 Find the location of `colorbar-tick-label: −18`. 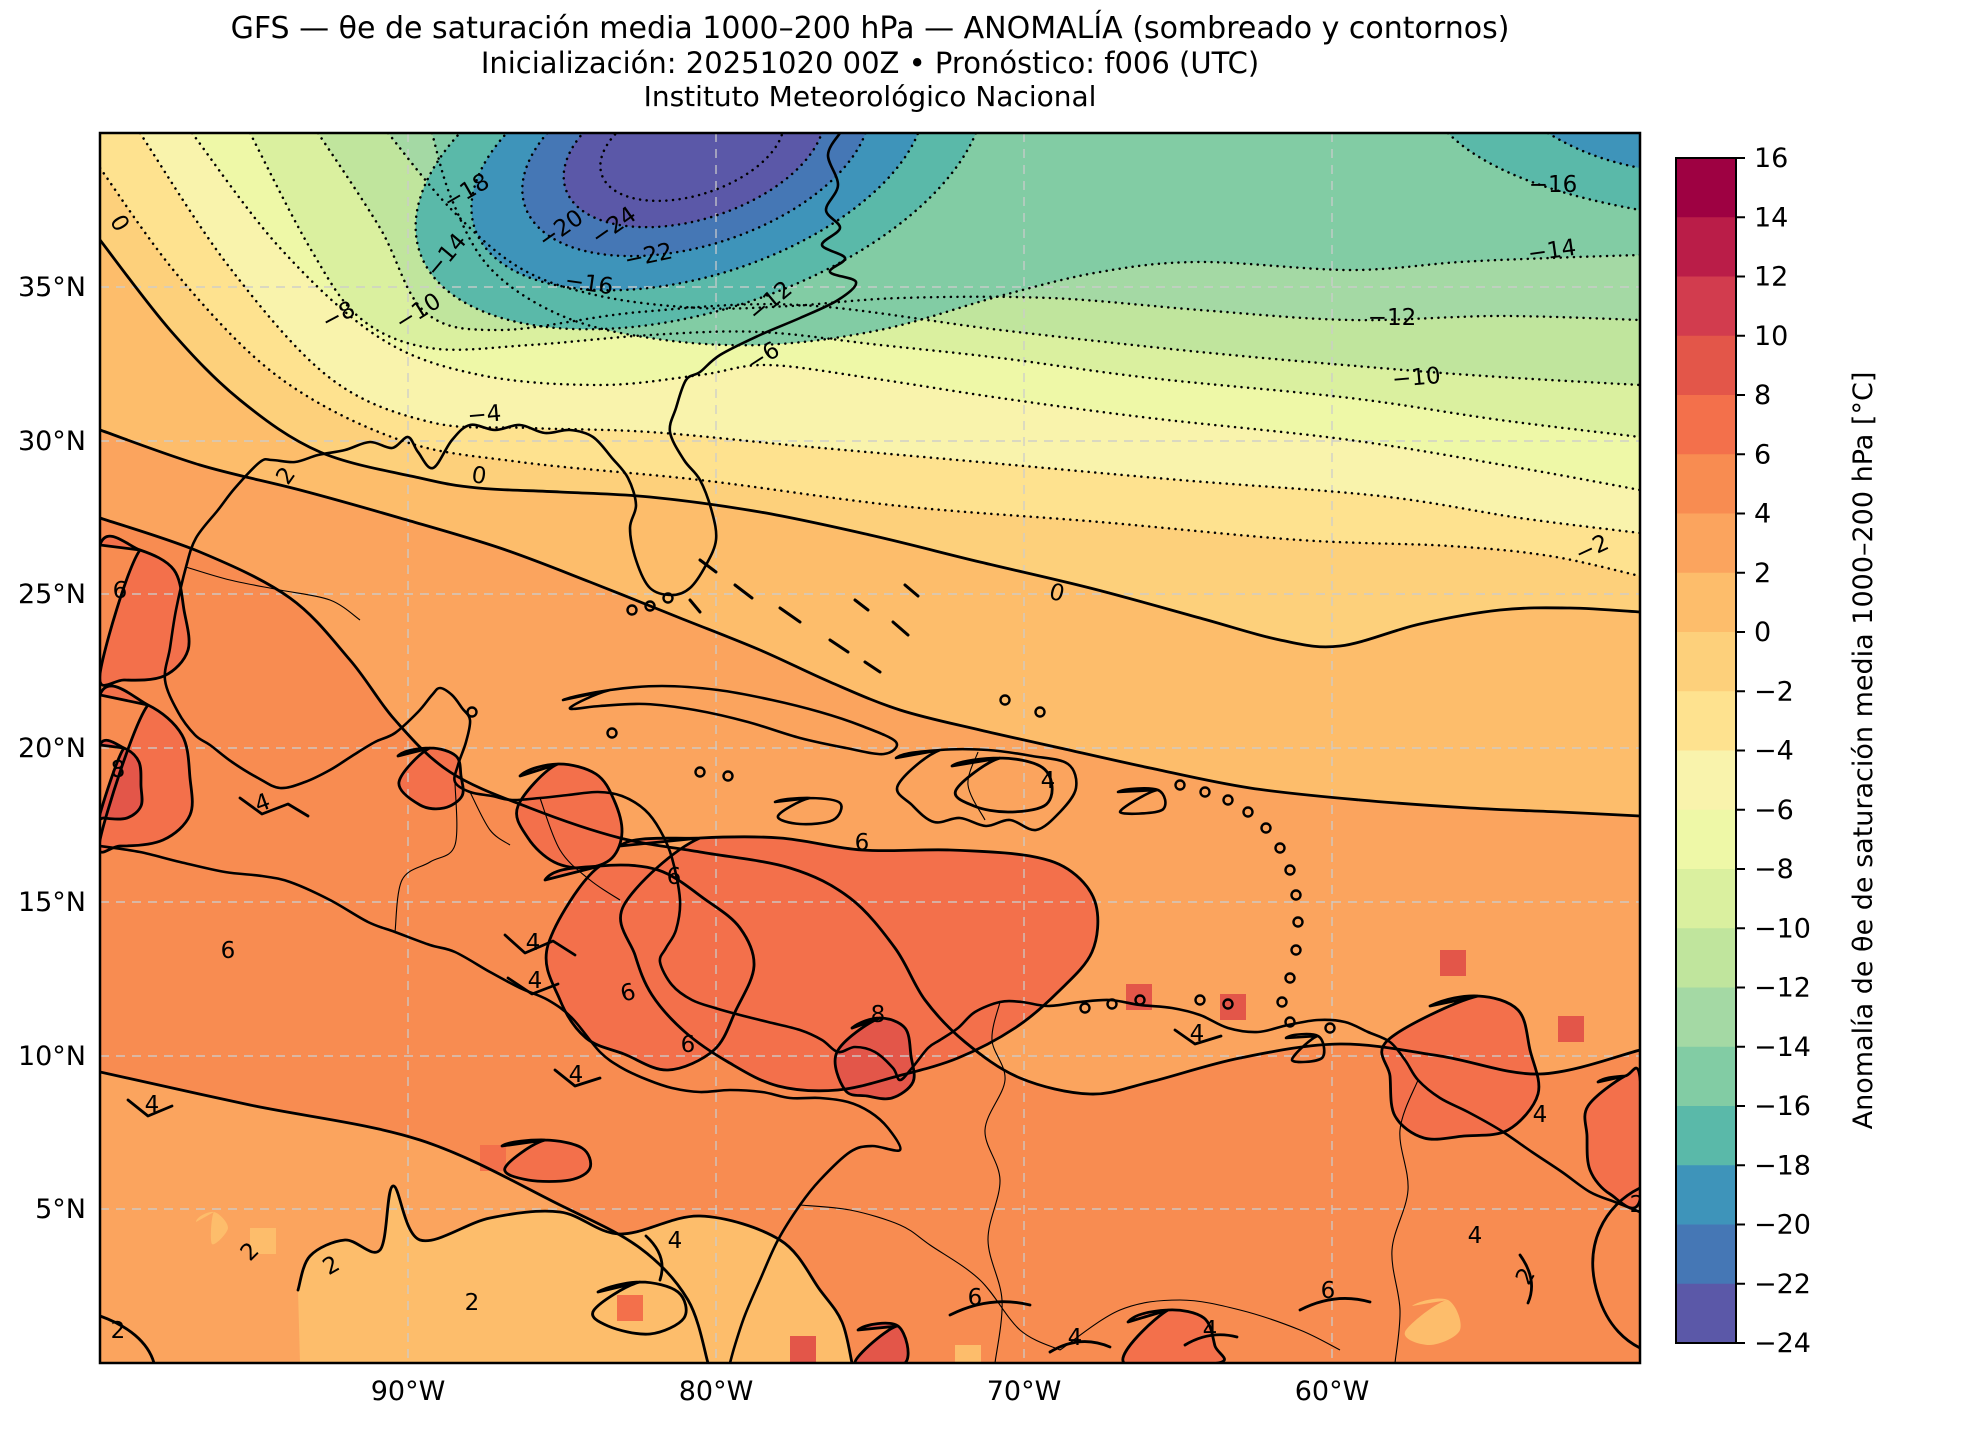

colorbar-tick-label: −18 is located at coordinates (1782, 1165).